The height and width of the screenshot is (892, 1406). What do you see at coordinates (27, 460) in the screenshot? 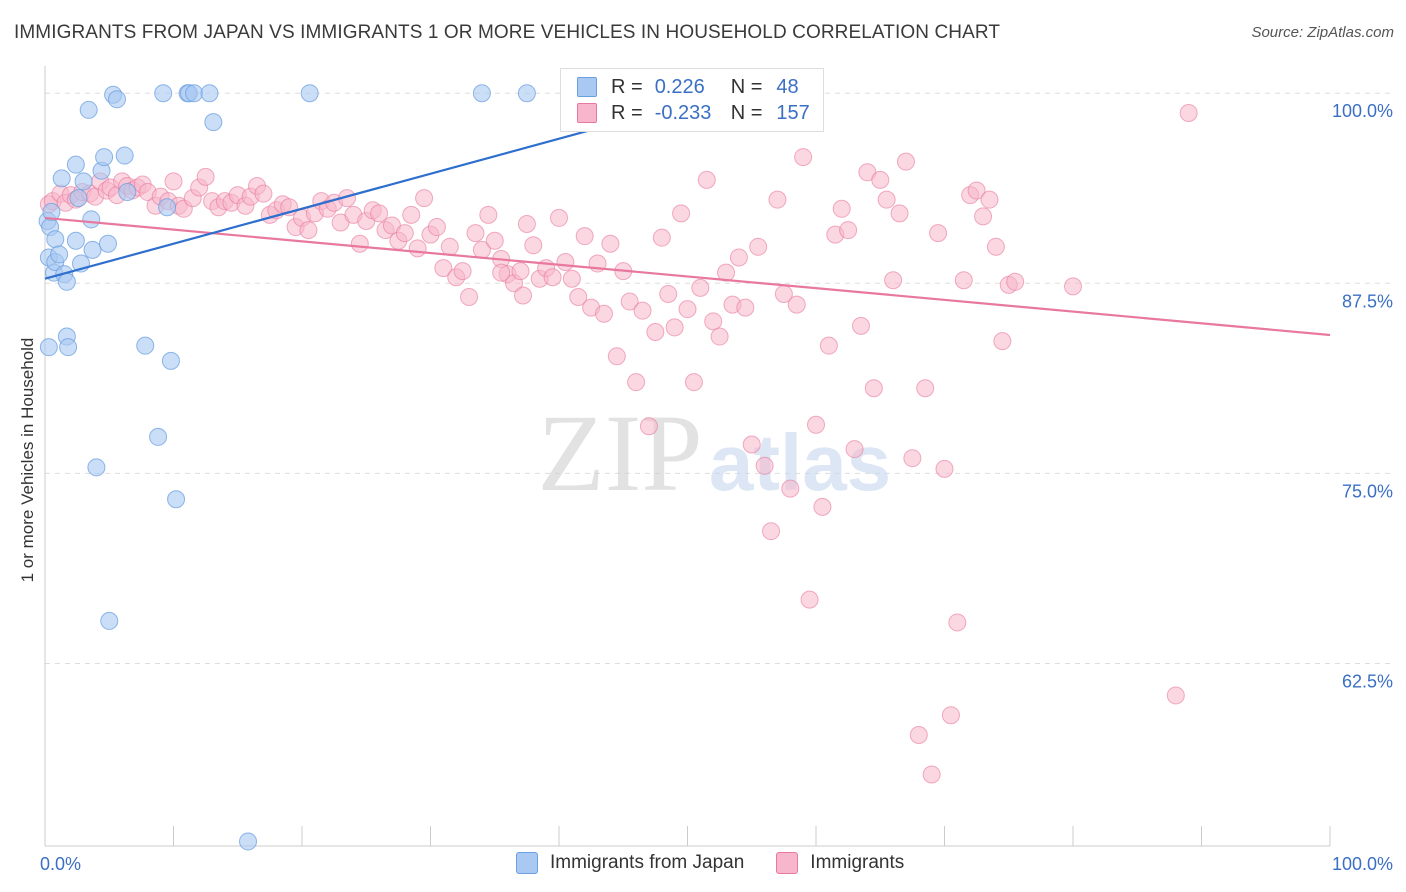
I see `y-axis-label: 1 or more Vehicles in Household` at bounding box center [27, 460].